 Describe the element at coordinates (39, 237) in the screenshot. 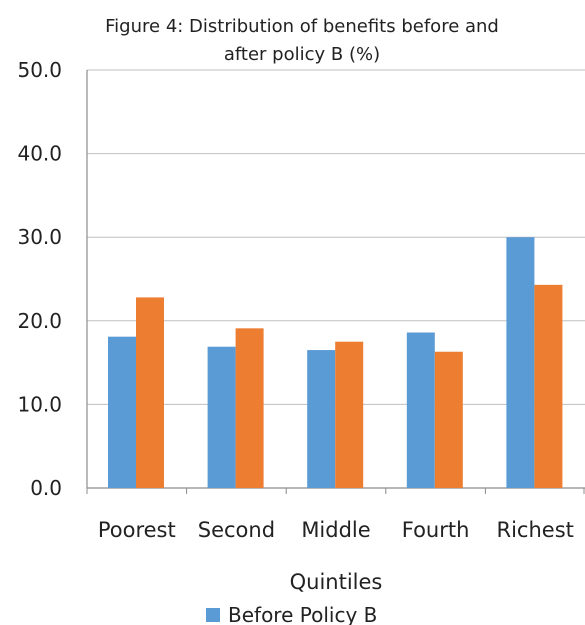

I see `y-tick-label: 30.0` at that location.